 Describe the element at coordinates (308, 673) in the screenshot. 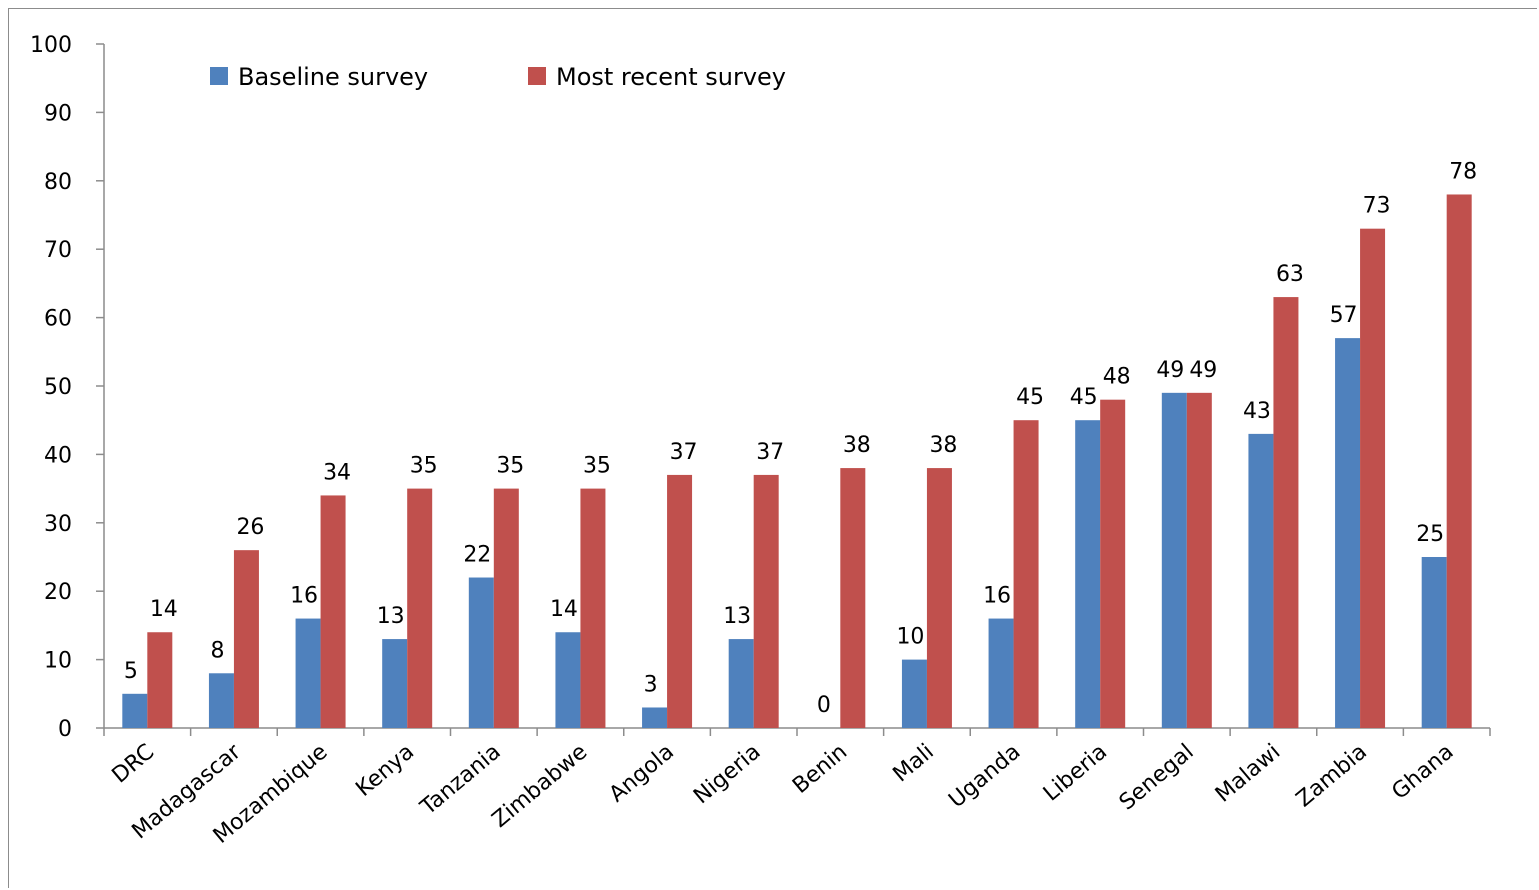

I see `baseline-bar-mozambique` at that location.